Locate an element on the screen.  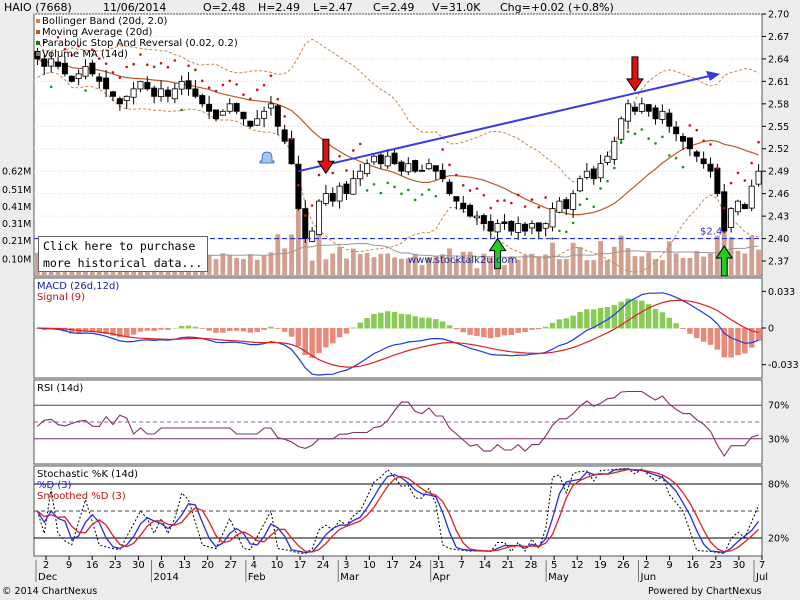
month-label: Jun is located at coordinates (648, 577).